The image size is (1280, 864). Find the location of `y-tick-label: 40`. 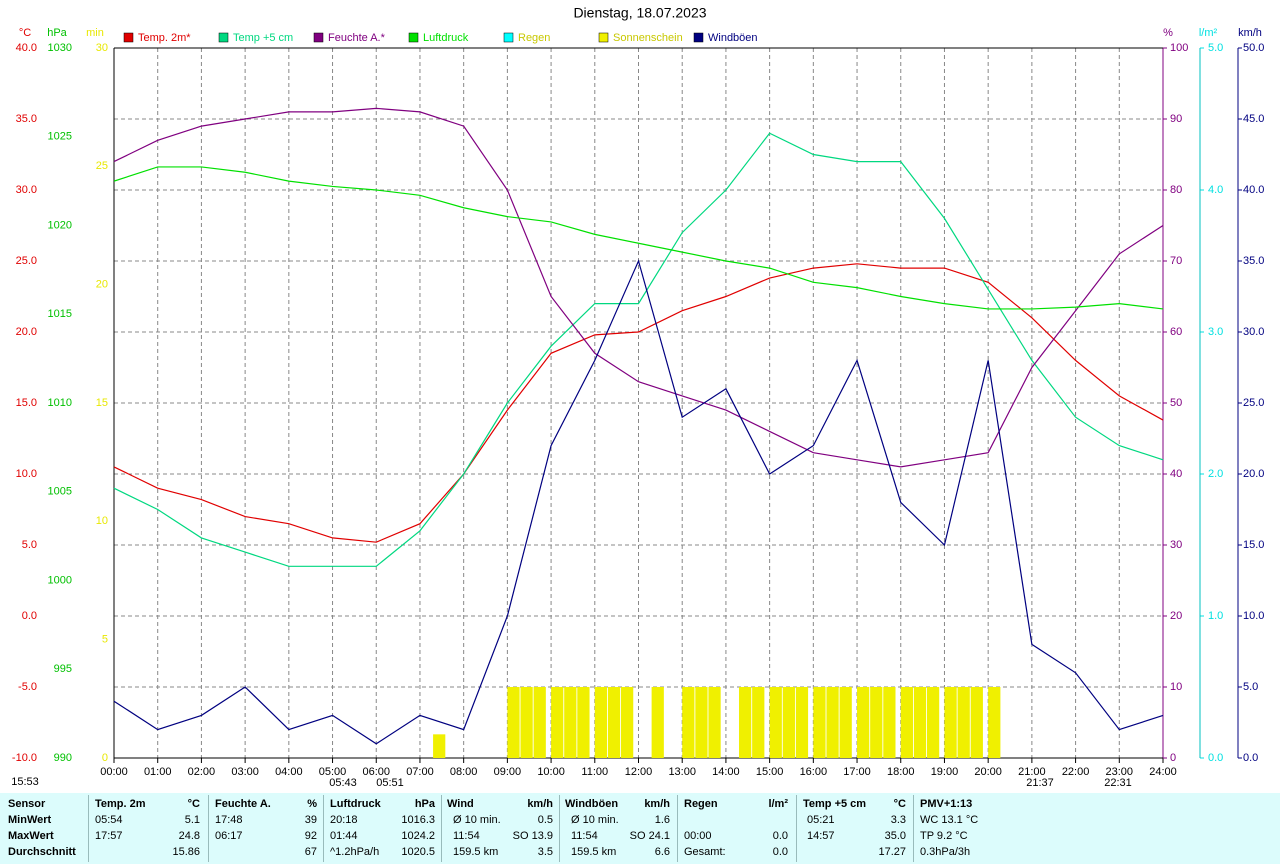

y-tick-label: 40 is located at coordinates (1176, 474).